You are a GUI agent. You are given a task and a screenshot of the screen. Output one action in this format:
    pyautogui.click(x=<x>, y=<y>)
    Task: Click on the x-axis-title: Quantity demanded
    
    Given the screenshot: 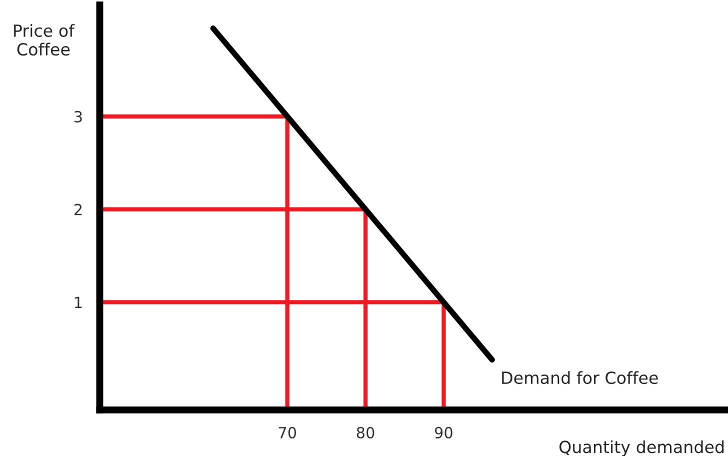 What is the action you would take?
    pyautogui.click(x=641, y=448)
    